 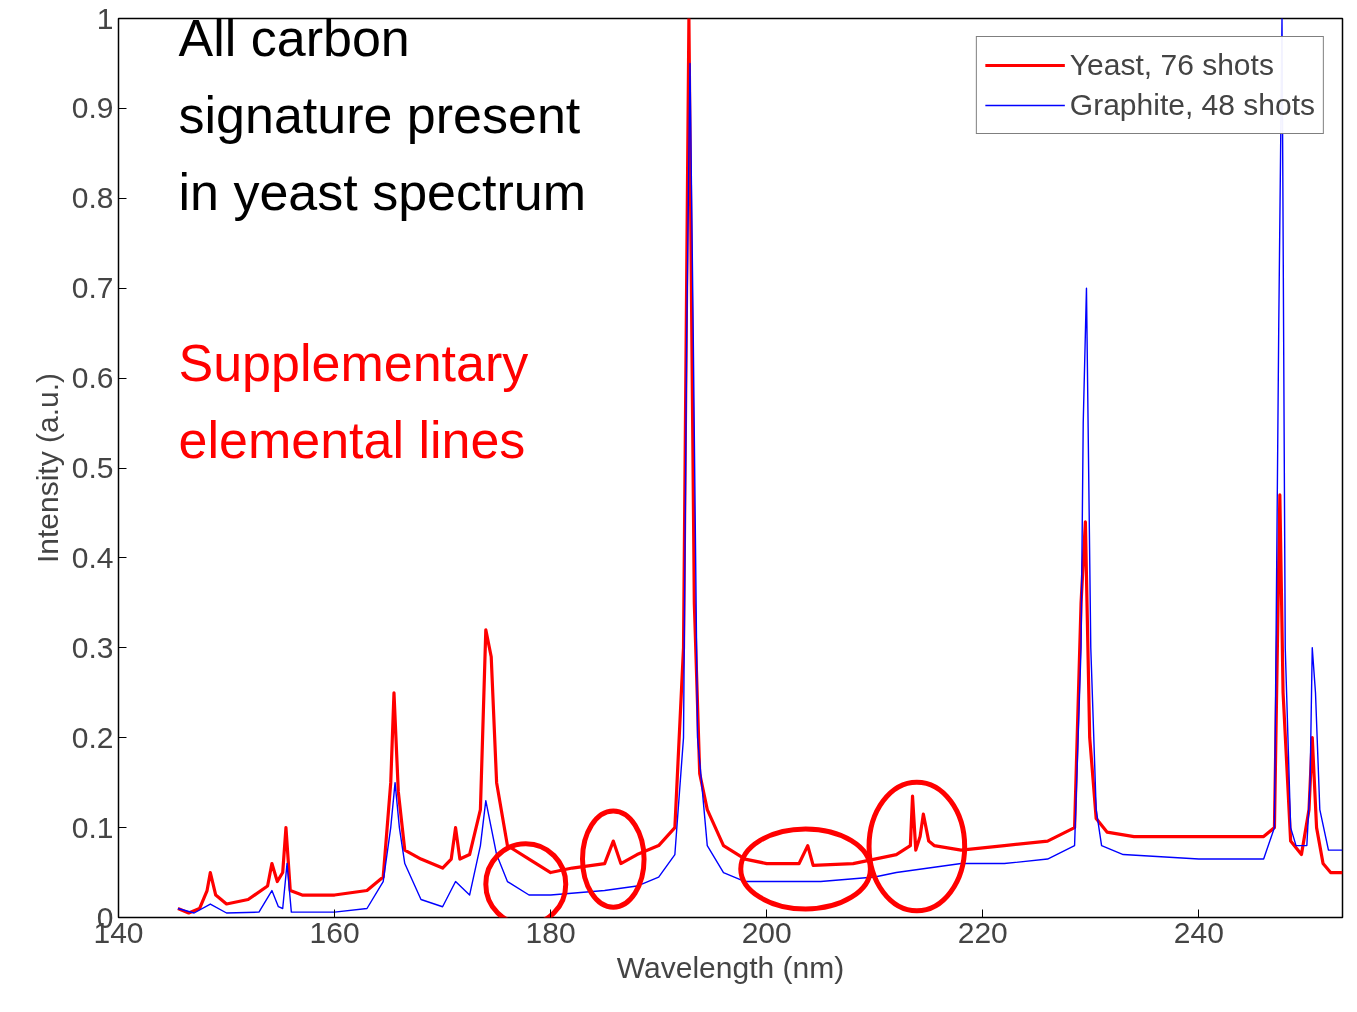 What do you see at coordinates (92, 827) in the screenshot?
I see `y-tick-label: 0.1` at bounding box center [92, 827].